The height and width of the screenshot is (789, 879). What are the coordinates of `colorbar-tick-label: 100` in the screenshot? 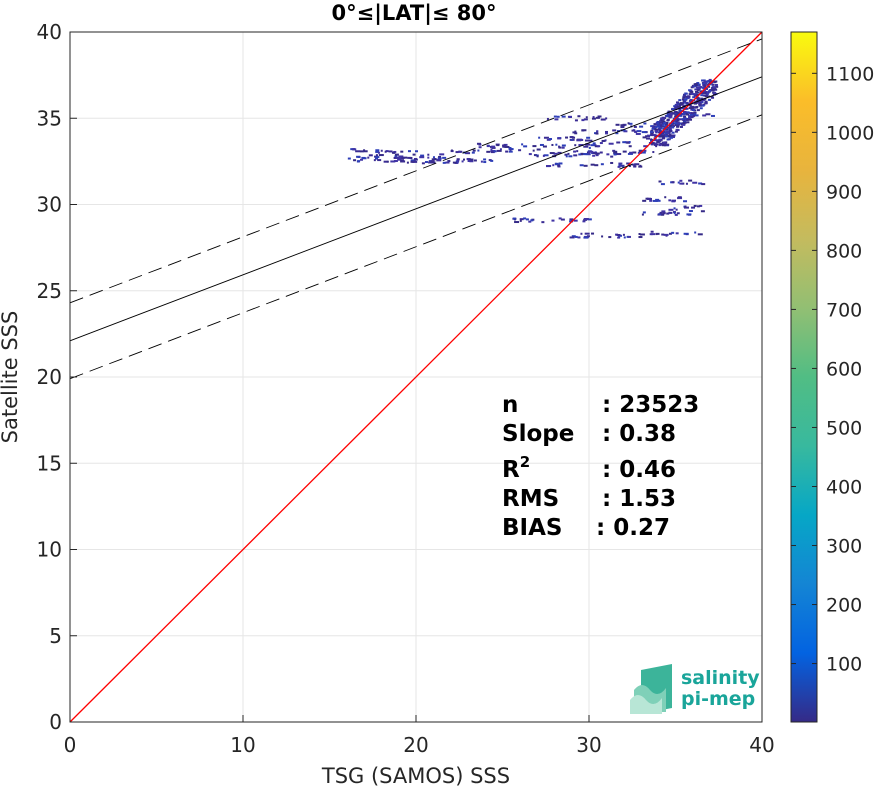 It's located at (844, 665).